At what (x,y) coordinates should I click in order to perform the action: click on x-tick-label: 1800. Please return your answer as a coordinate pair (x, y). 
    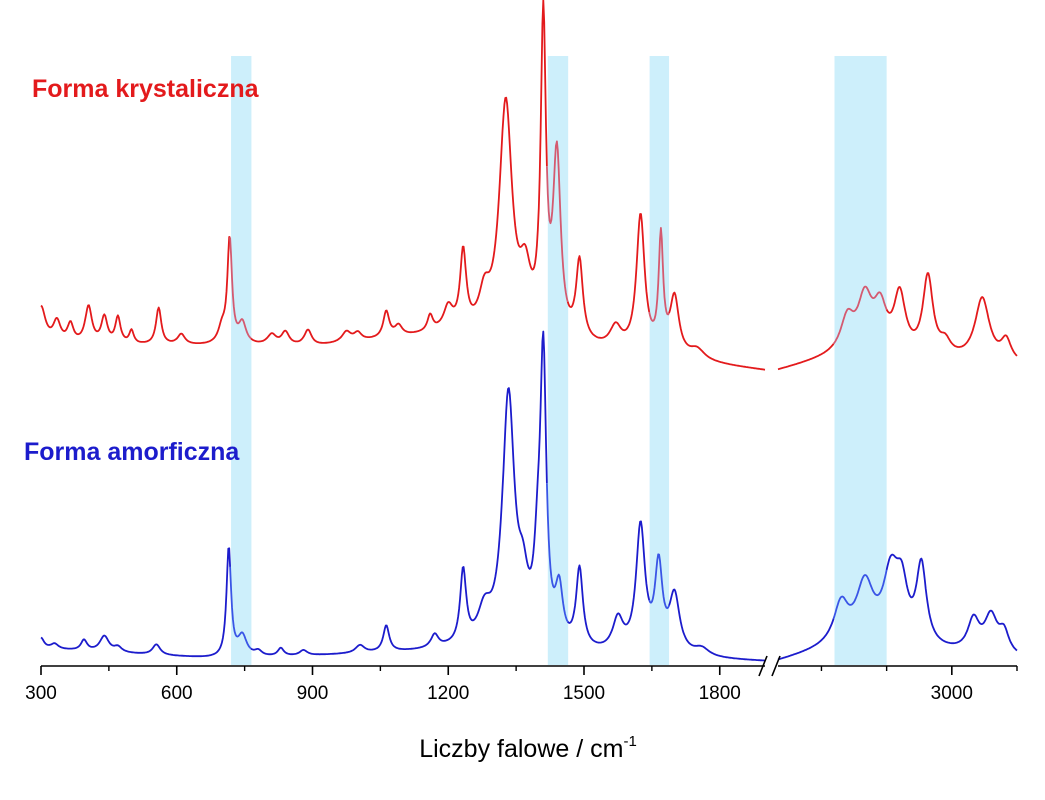
    Looking at the image, I should click on (720, 693).